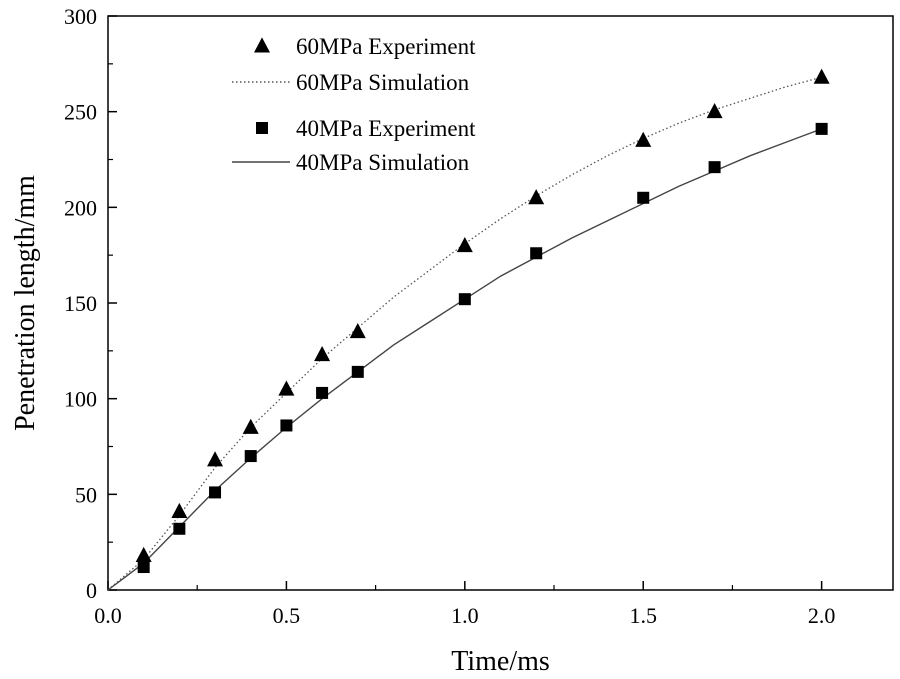 The width and height of the screenshot is (900, 679). I want to click on y-tick-label: 200, so click(80, 207).